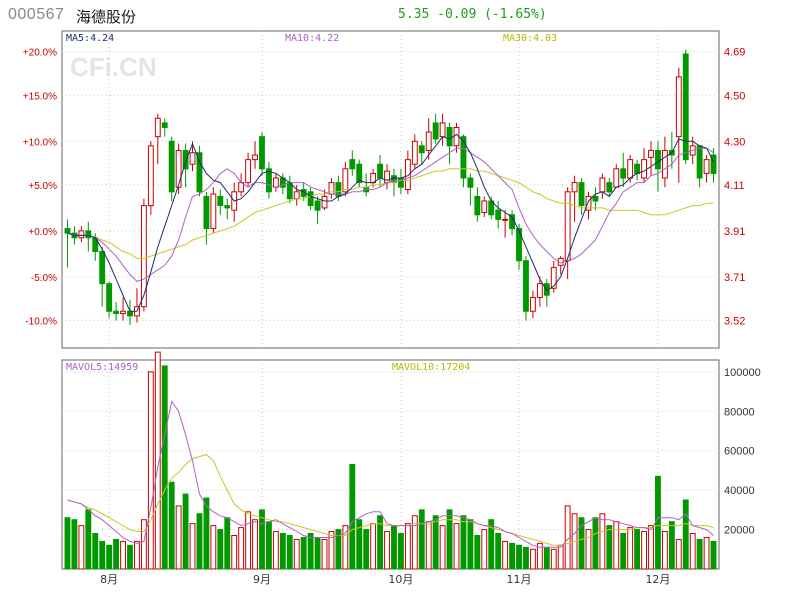 The width and height of the screenshot is (800, 600). Describe the element at coordinates (530, 38) in the screenshot. I see `ma30-legend: MA30:4.03` at that location.